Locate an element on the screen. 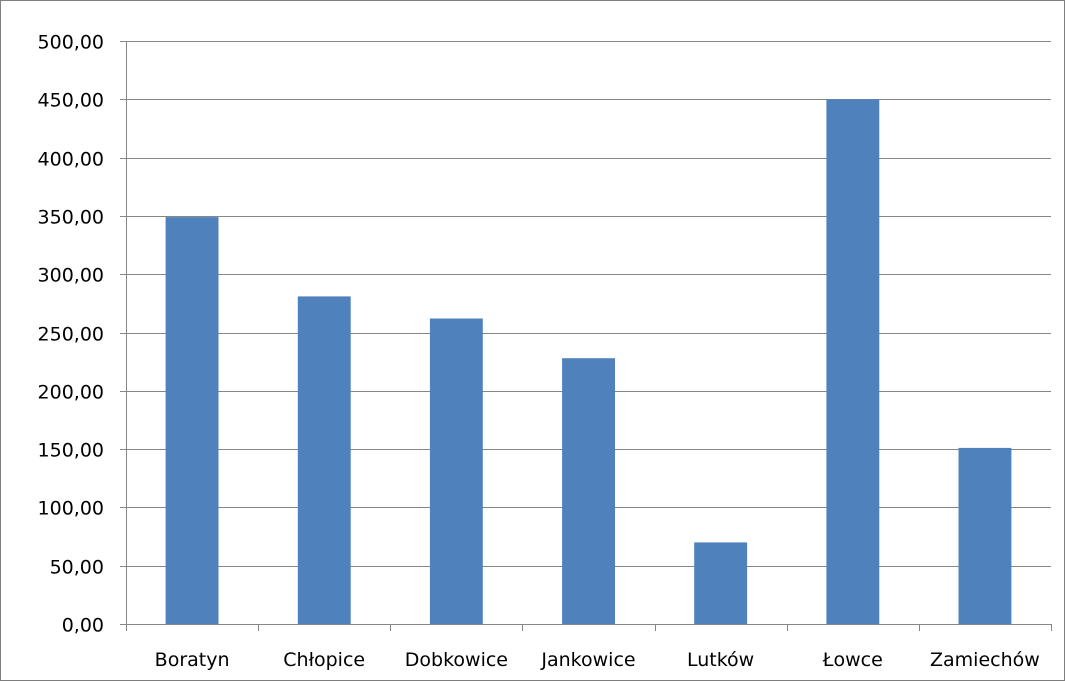 The width and height of the screenshot is (1065, 682). y-tick-label: 500,00 is located at coordinates (71, 43).